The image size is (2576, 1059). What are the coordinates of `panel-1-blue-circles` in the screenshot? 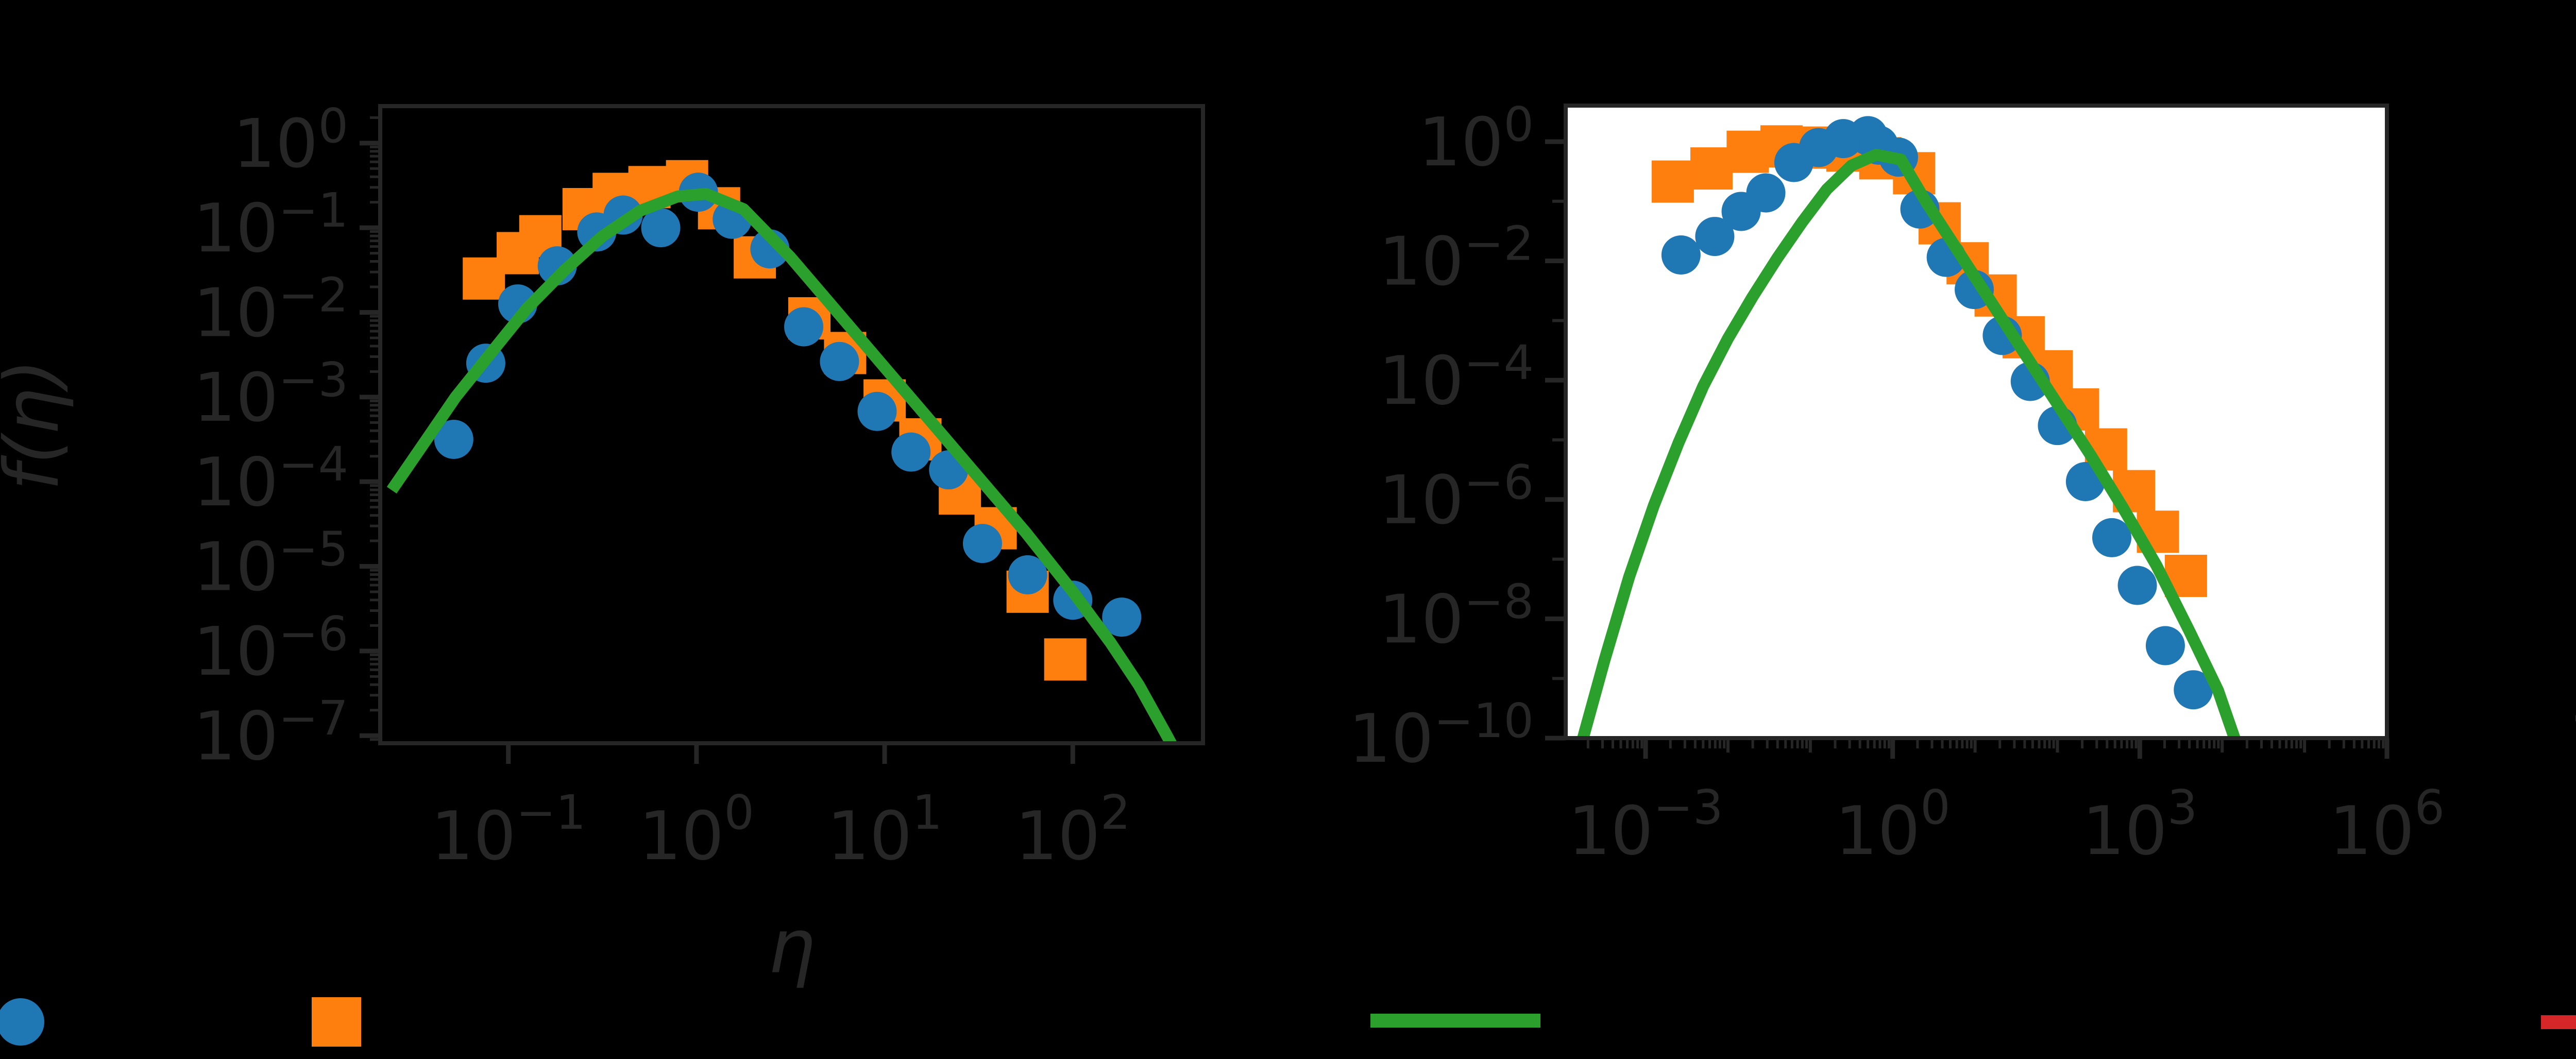 It's located at (788, 405).